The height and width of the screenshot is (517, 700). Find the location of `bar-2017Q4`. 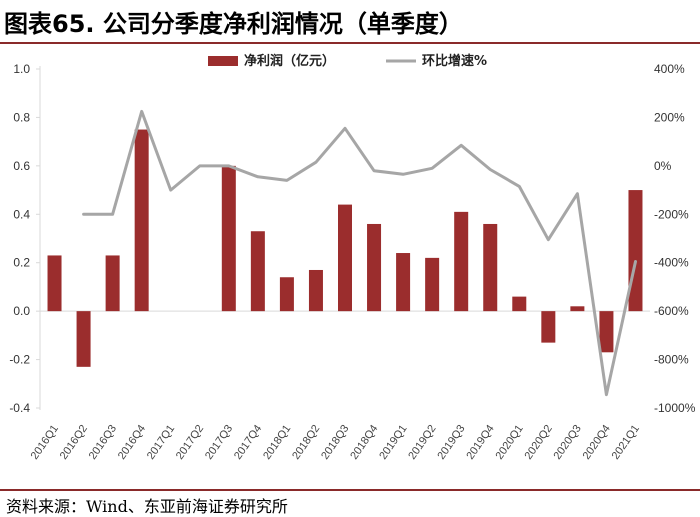

bar-2017Q4 is located at coordinates (257, 271).